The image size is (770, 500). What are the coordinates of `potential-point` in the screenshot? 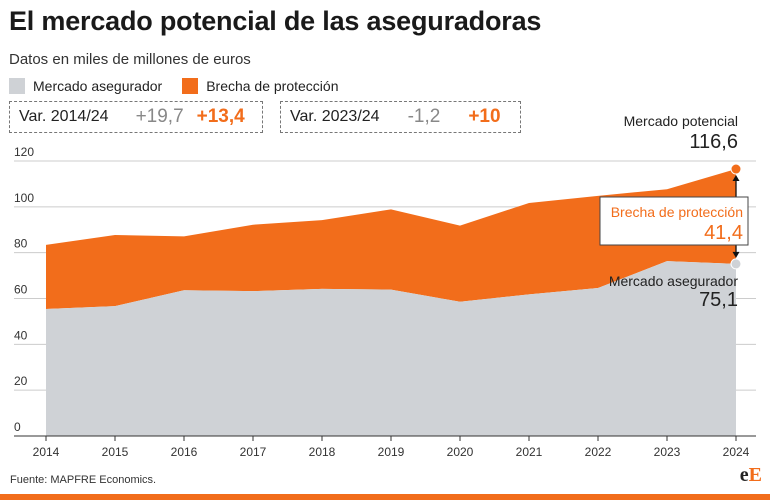 It's located at (736, 169).